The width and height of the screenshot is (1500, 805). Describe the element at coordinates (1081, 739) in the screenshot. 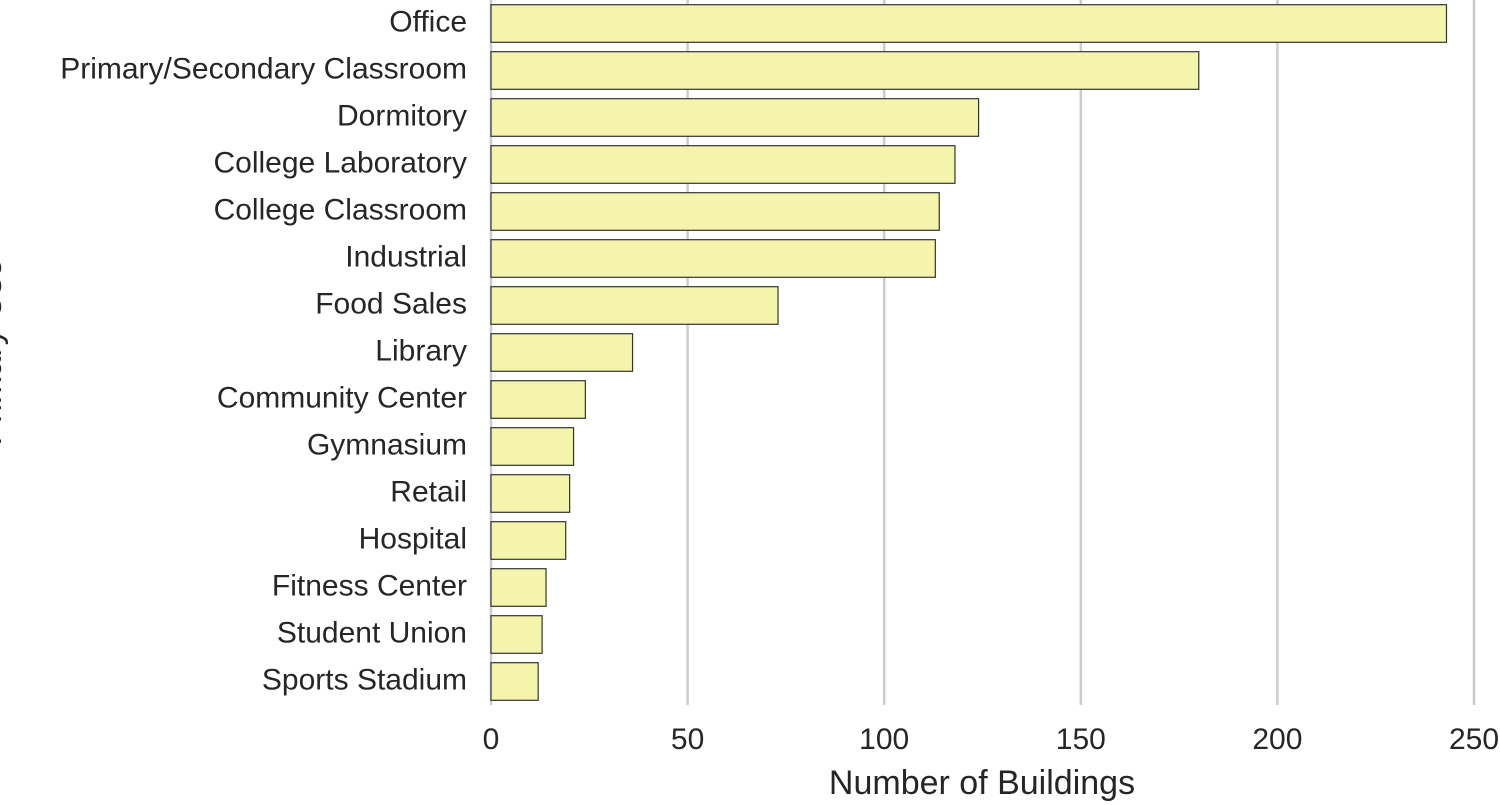

I see `x-tick-label: 150` at that location.